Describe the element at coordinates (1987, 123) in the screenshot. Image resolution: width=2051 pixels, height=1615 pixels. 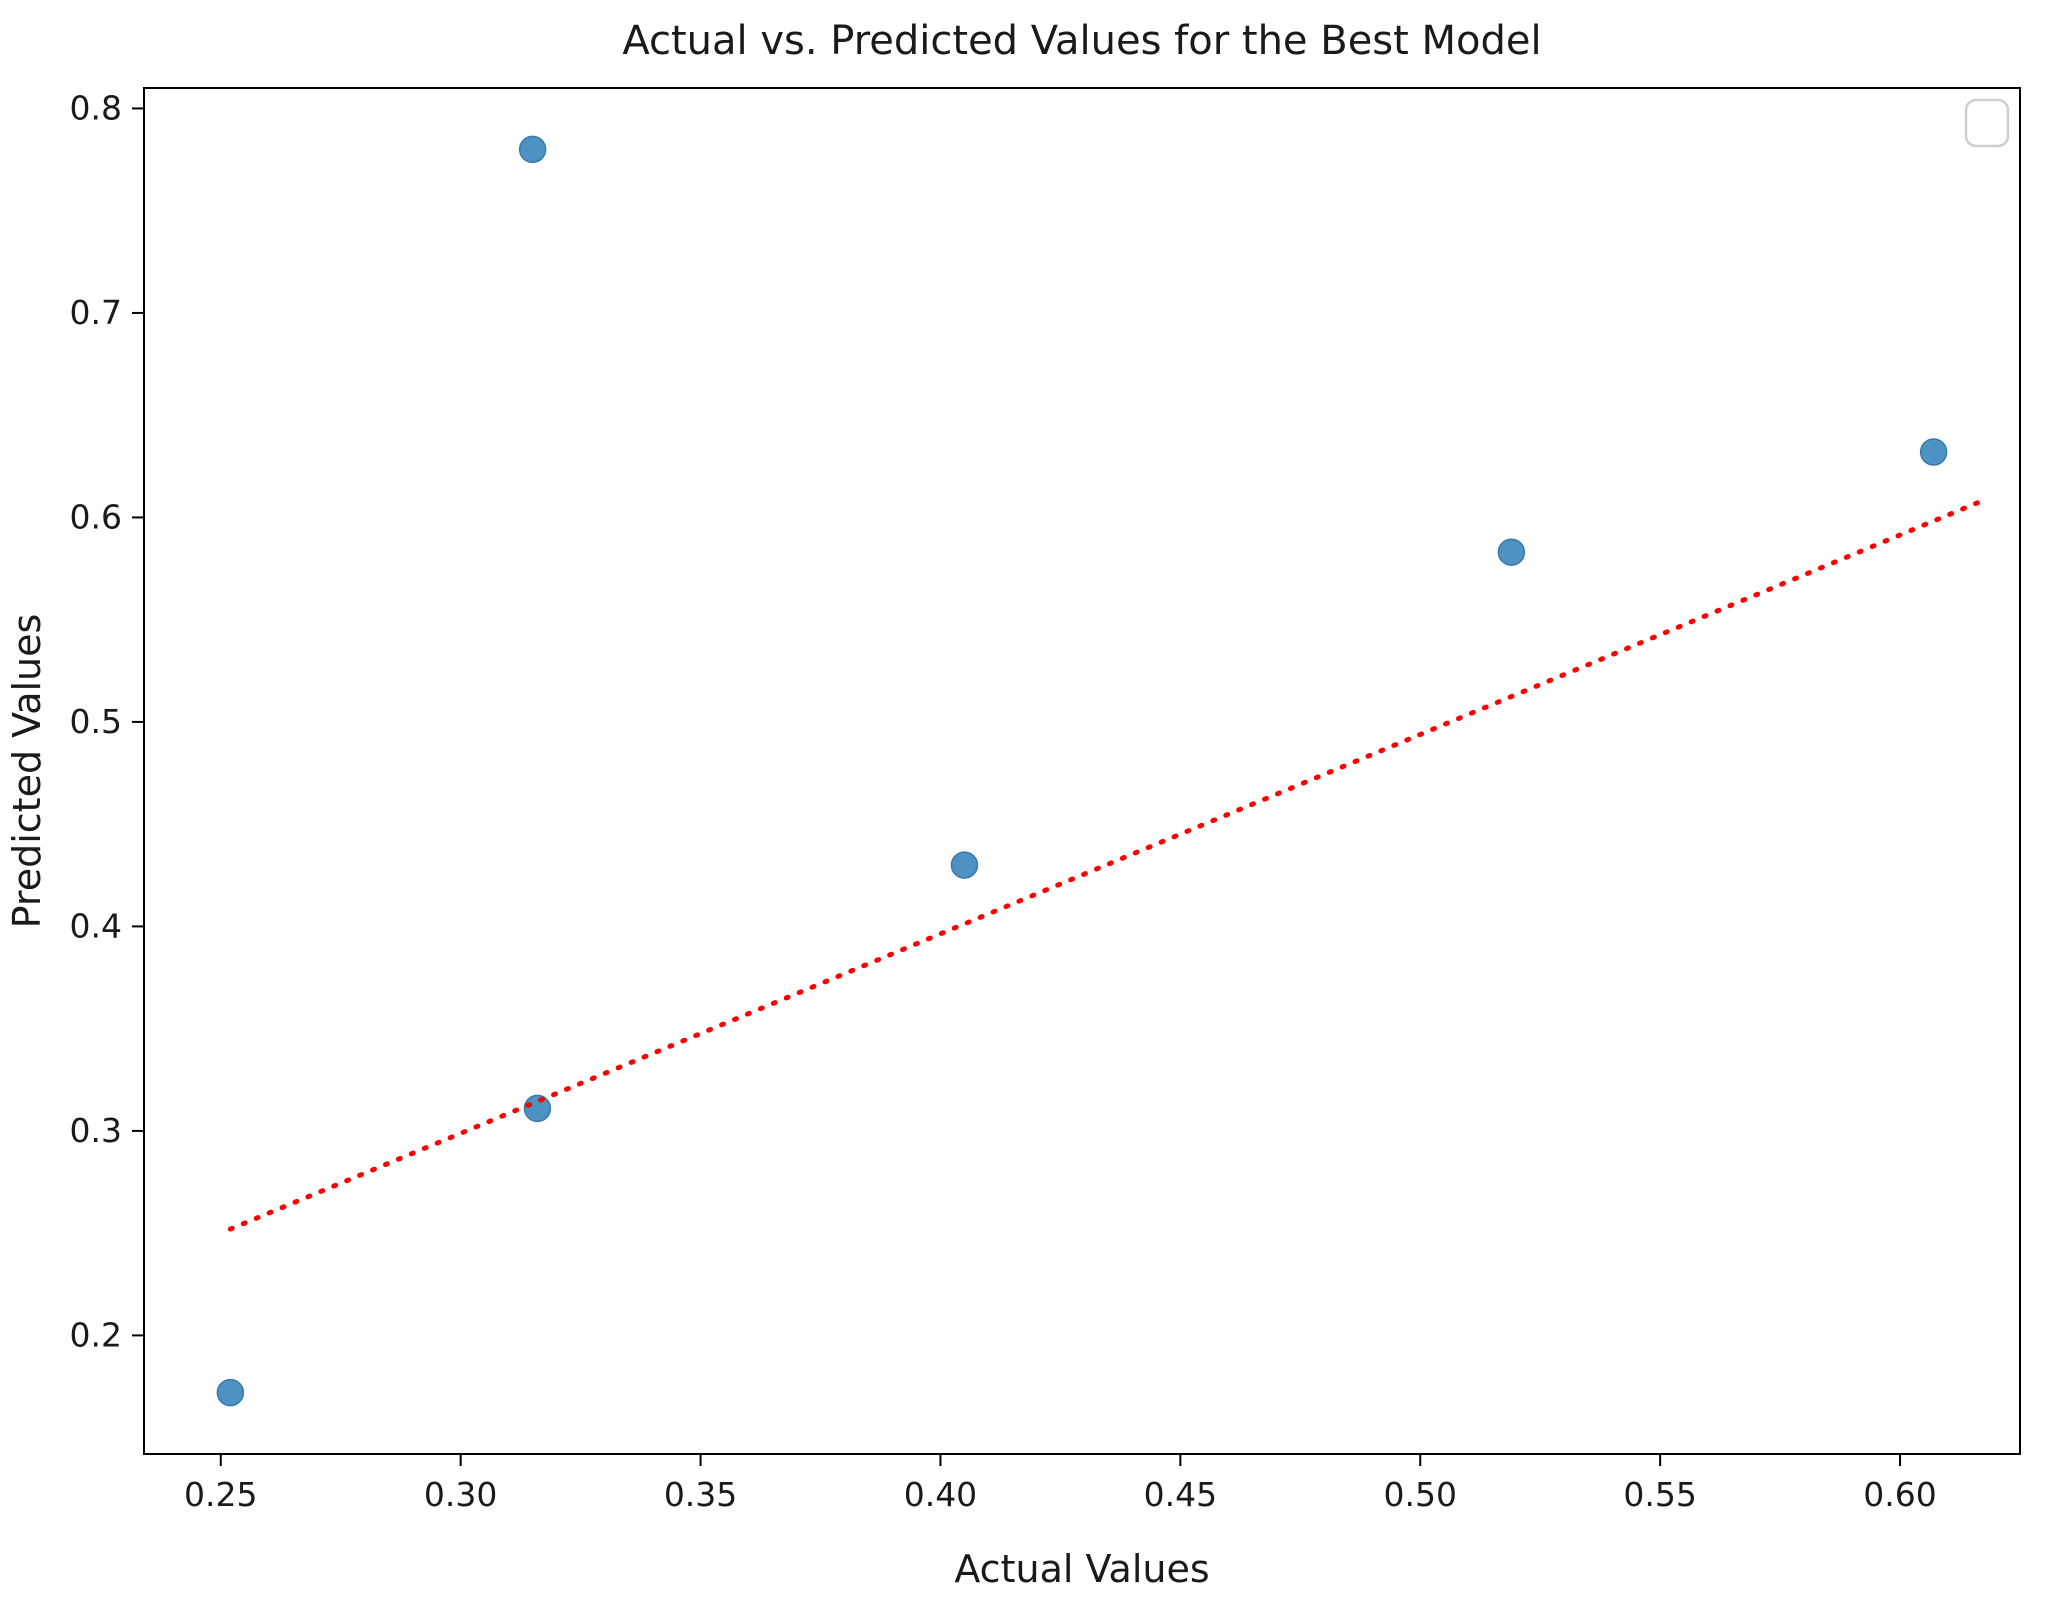
I see `legend-box` at that location.